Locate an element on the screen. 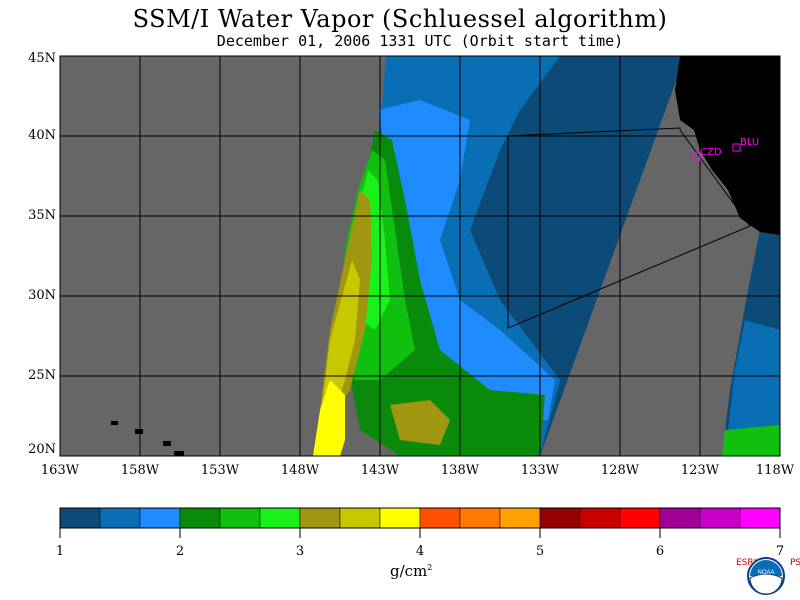  lat-label-25n: 25N is located at coordinates (42, 375).